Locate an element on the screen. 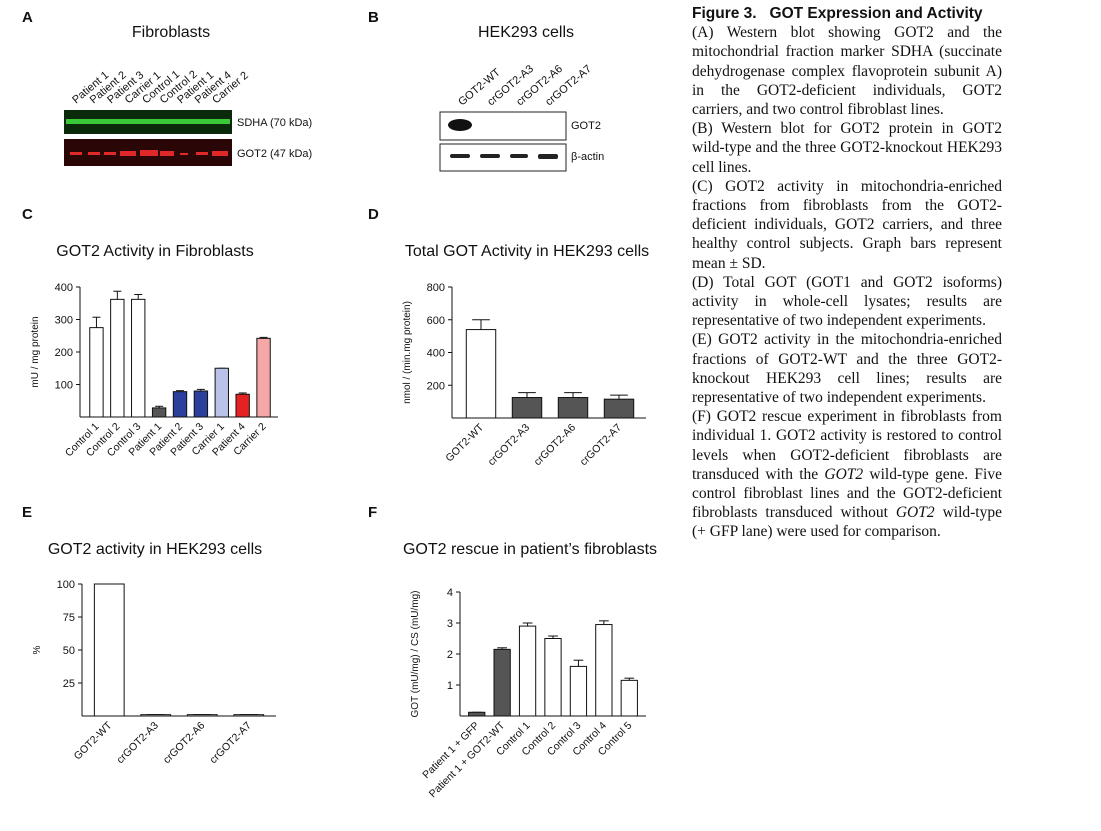  band-label: GOT2 is located at coordinates (586, 126).